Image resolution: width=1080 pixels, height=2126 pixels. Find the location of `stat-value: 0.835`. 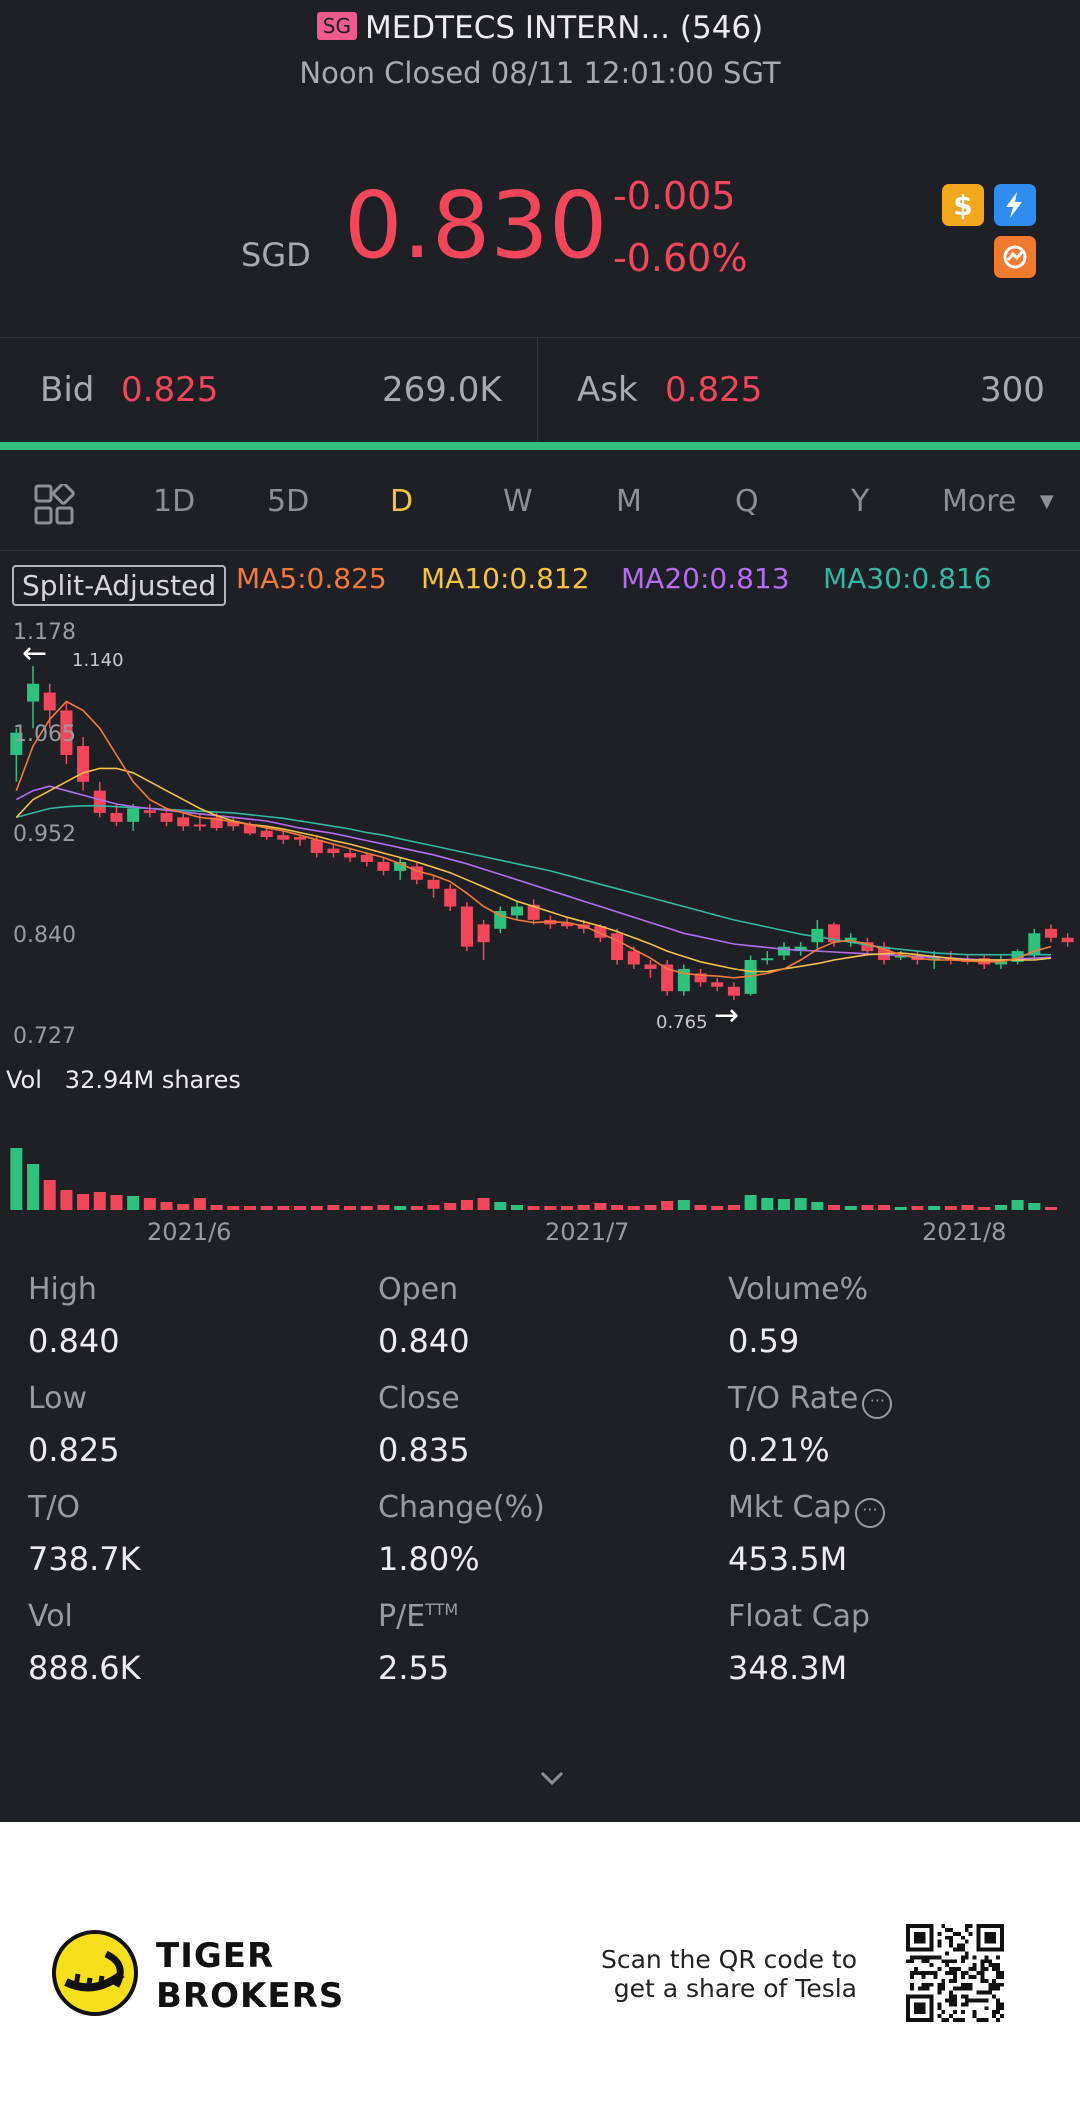

stat-value: 0.835 is located at coordinates (424, 1450).